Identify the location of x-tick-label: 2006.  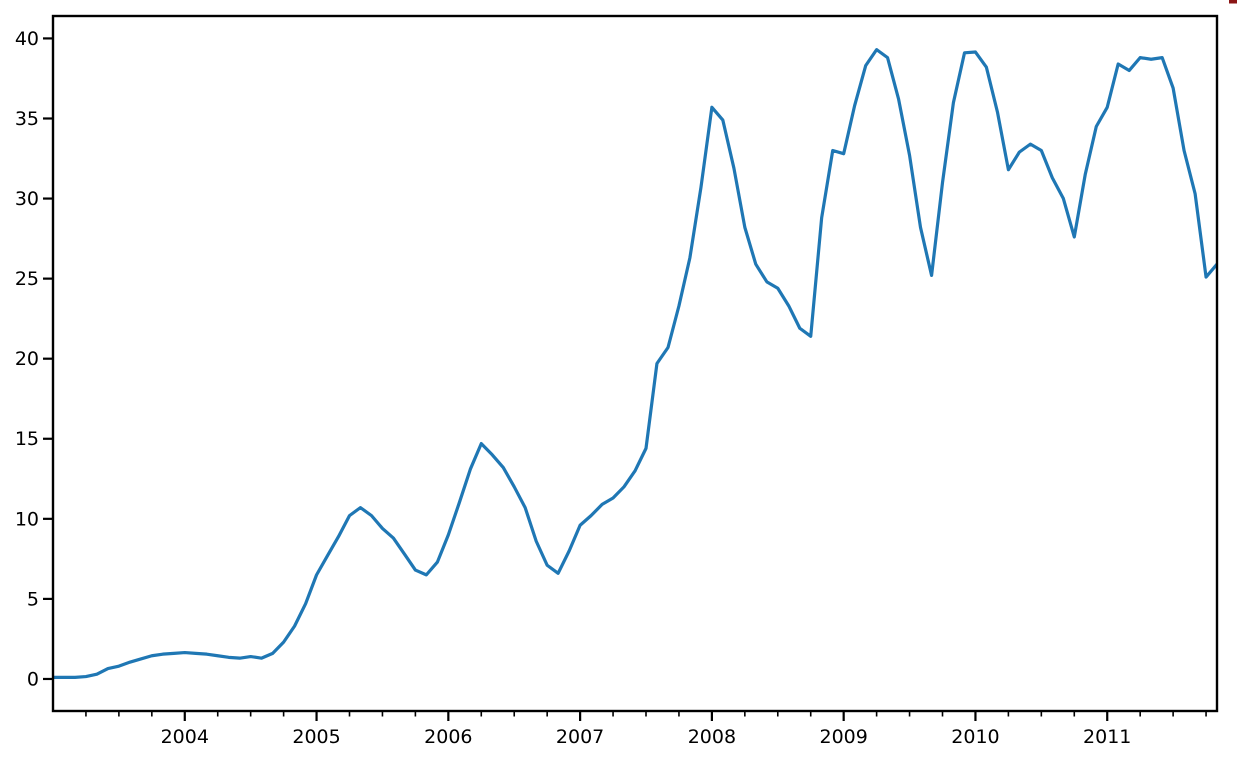
(448, 737).